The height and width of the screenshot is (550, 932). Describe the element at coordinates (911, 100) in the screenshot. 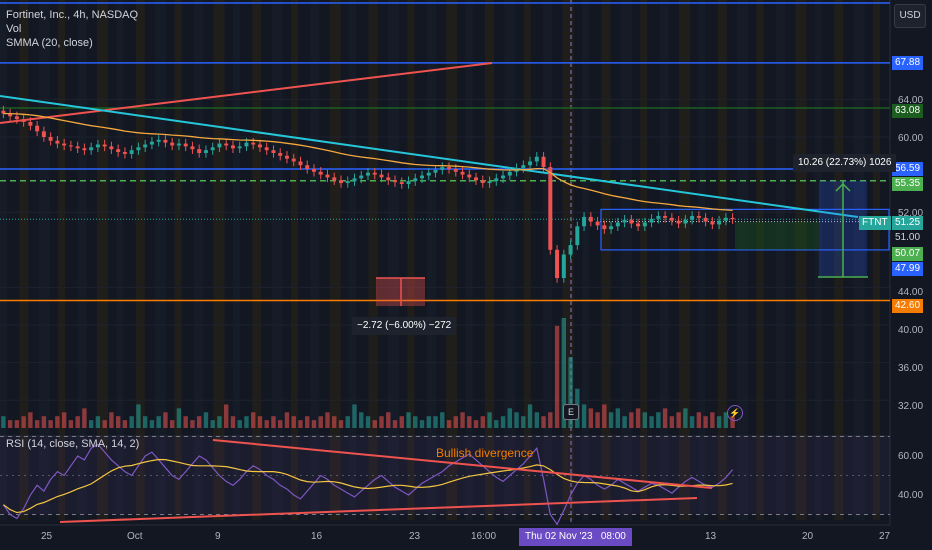

I see `price-tick: 64.00` at that location.